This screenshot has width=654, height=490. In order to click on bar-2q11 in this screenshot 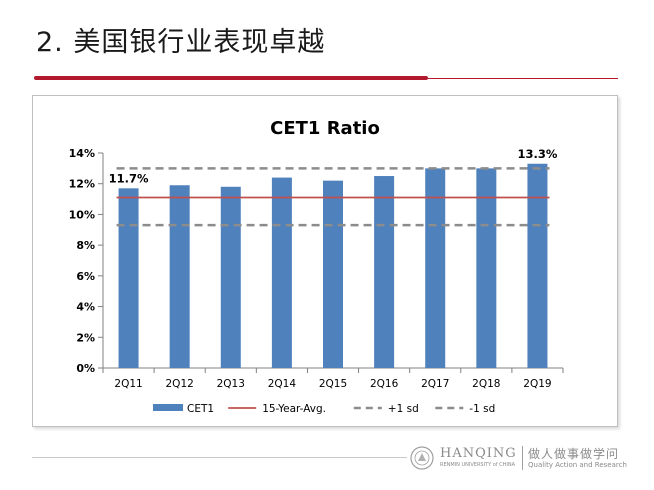, I will do `click(128, 278)`.